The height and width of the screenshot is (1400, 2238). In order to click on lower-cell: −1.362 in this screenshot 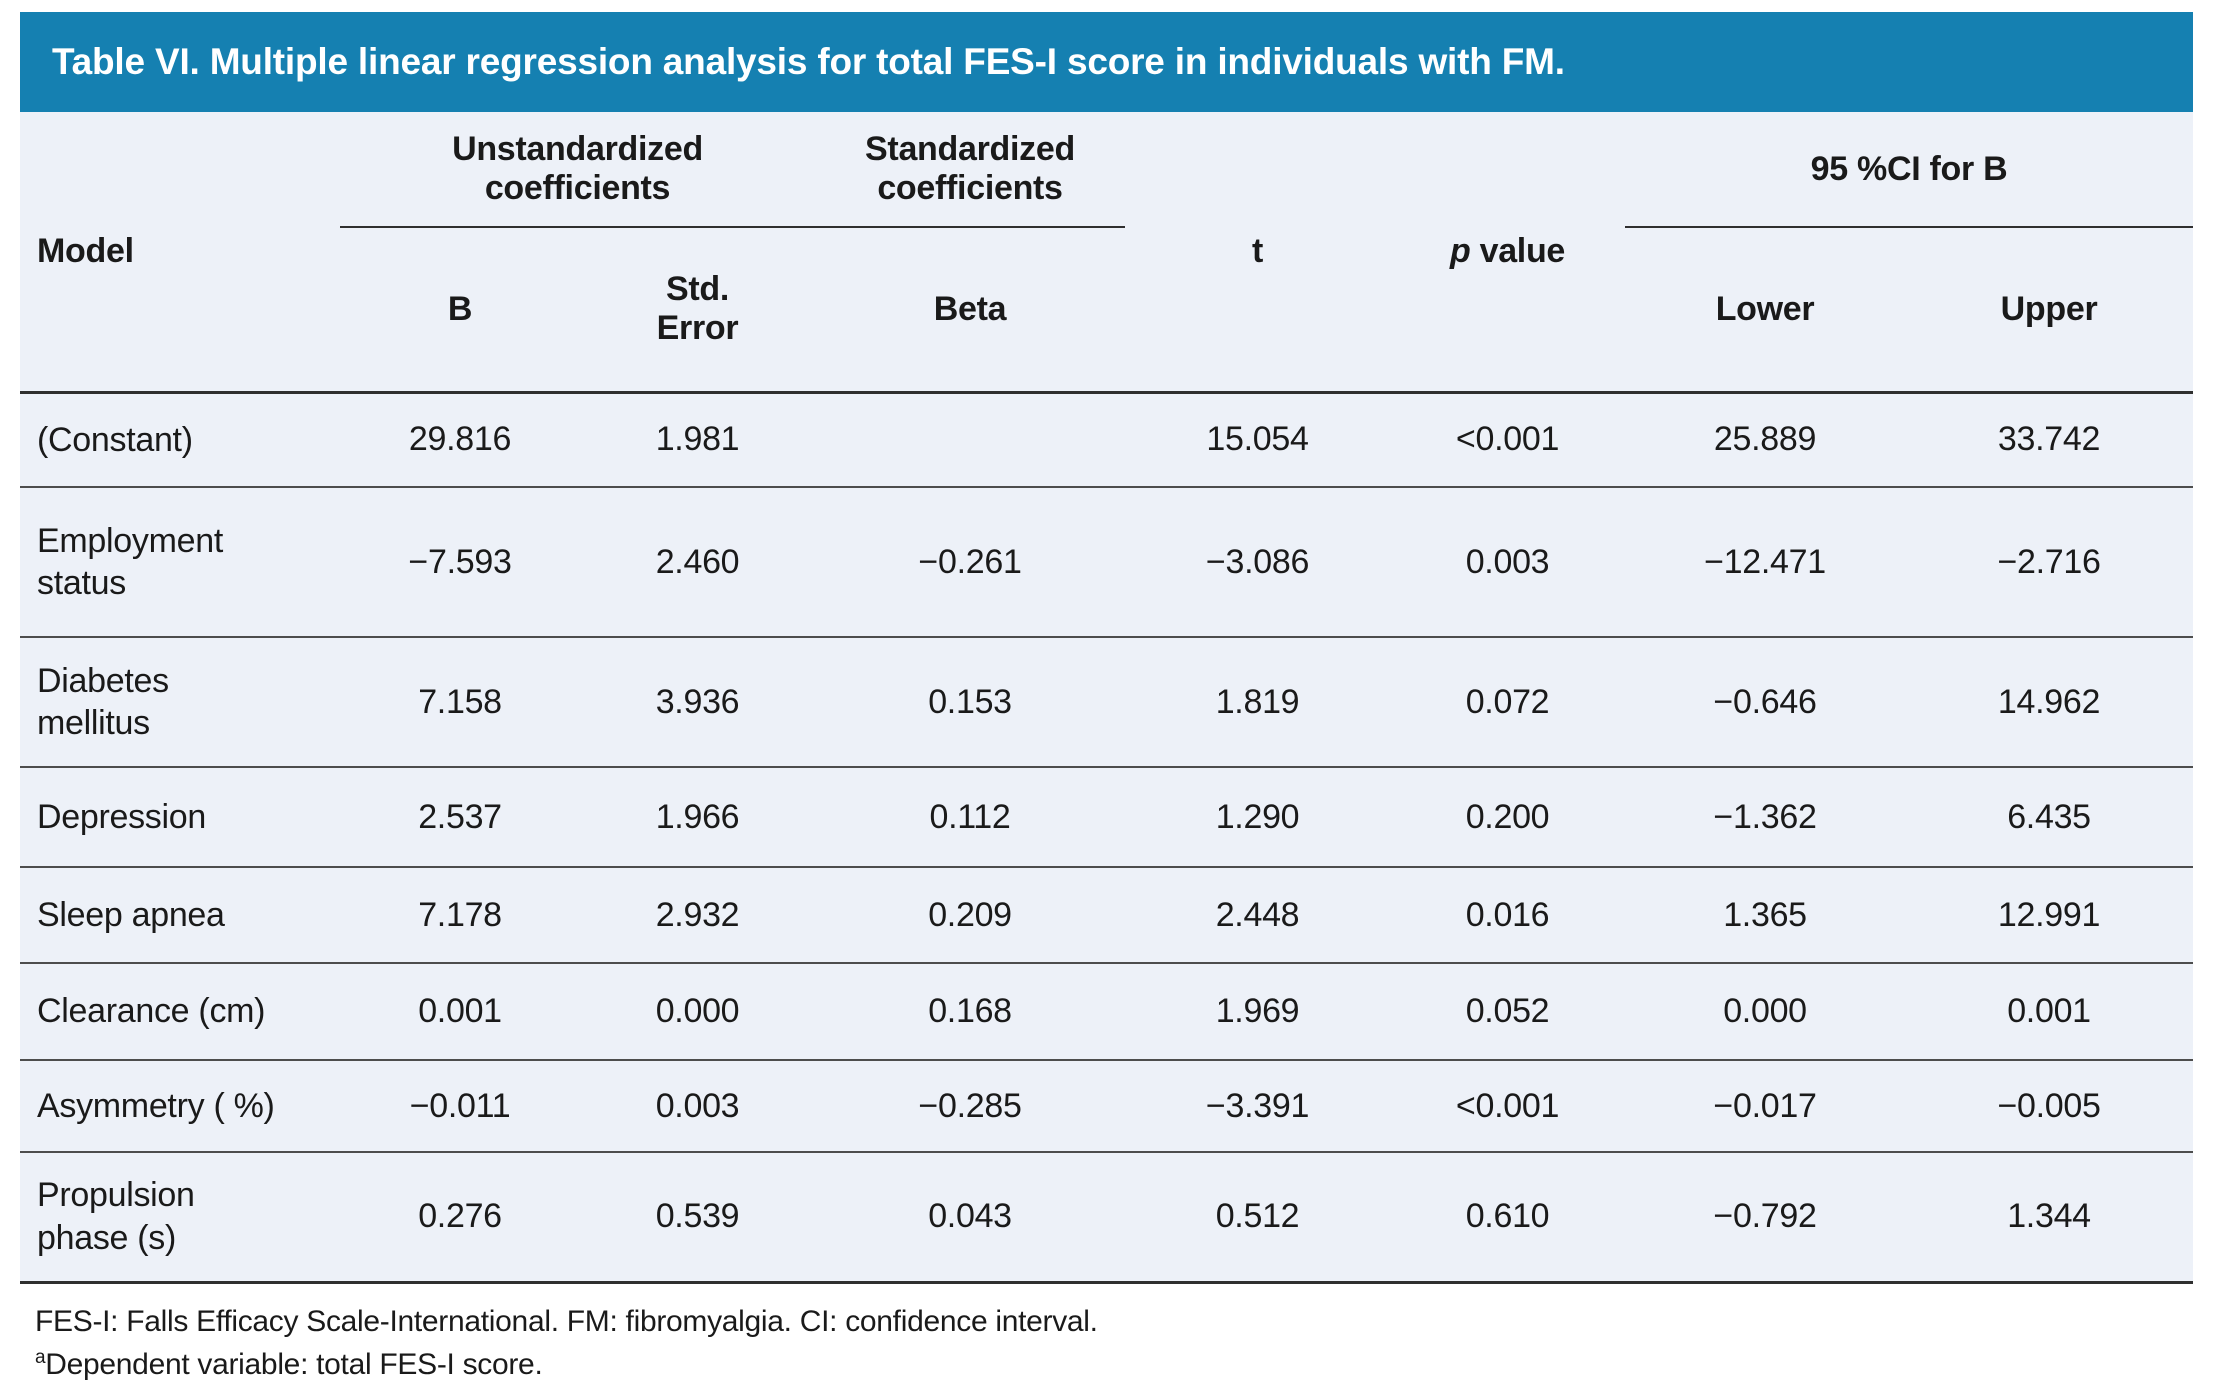, I will do `click(1765, 817)`.